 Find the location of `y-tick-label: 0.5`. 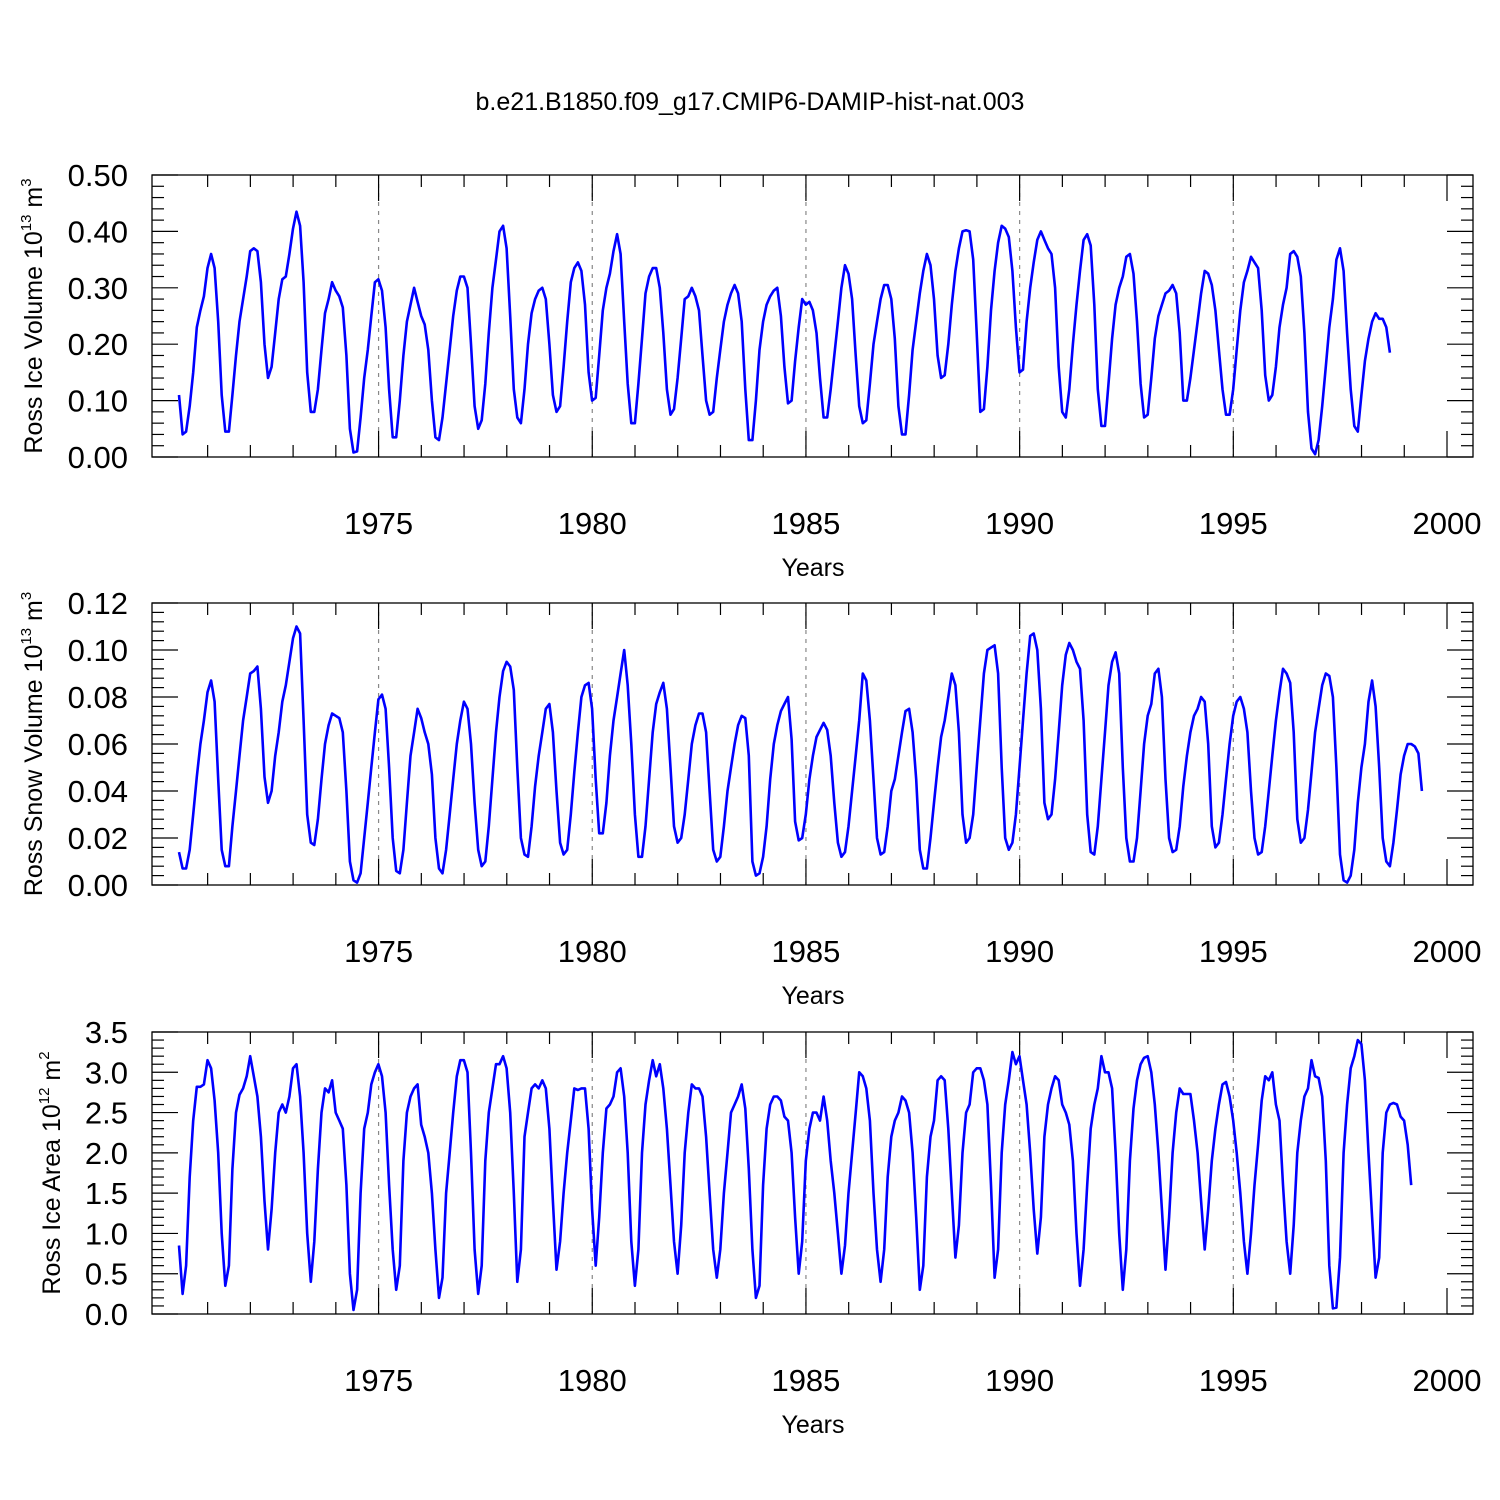

y-tick-label: 0.5 is located at coordinates (106, 1274).